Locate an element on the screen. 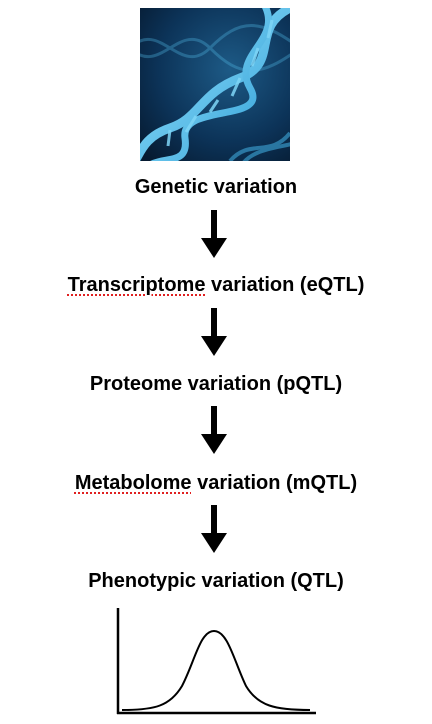 The height and width of the screenshot is (724, 432). stage-genetic: Genetic variation is located at coordinates (216, 187).